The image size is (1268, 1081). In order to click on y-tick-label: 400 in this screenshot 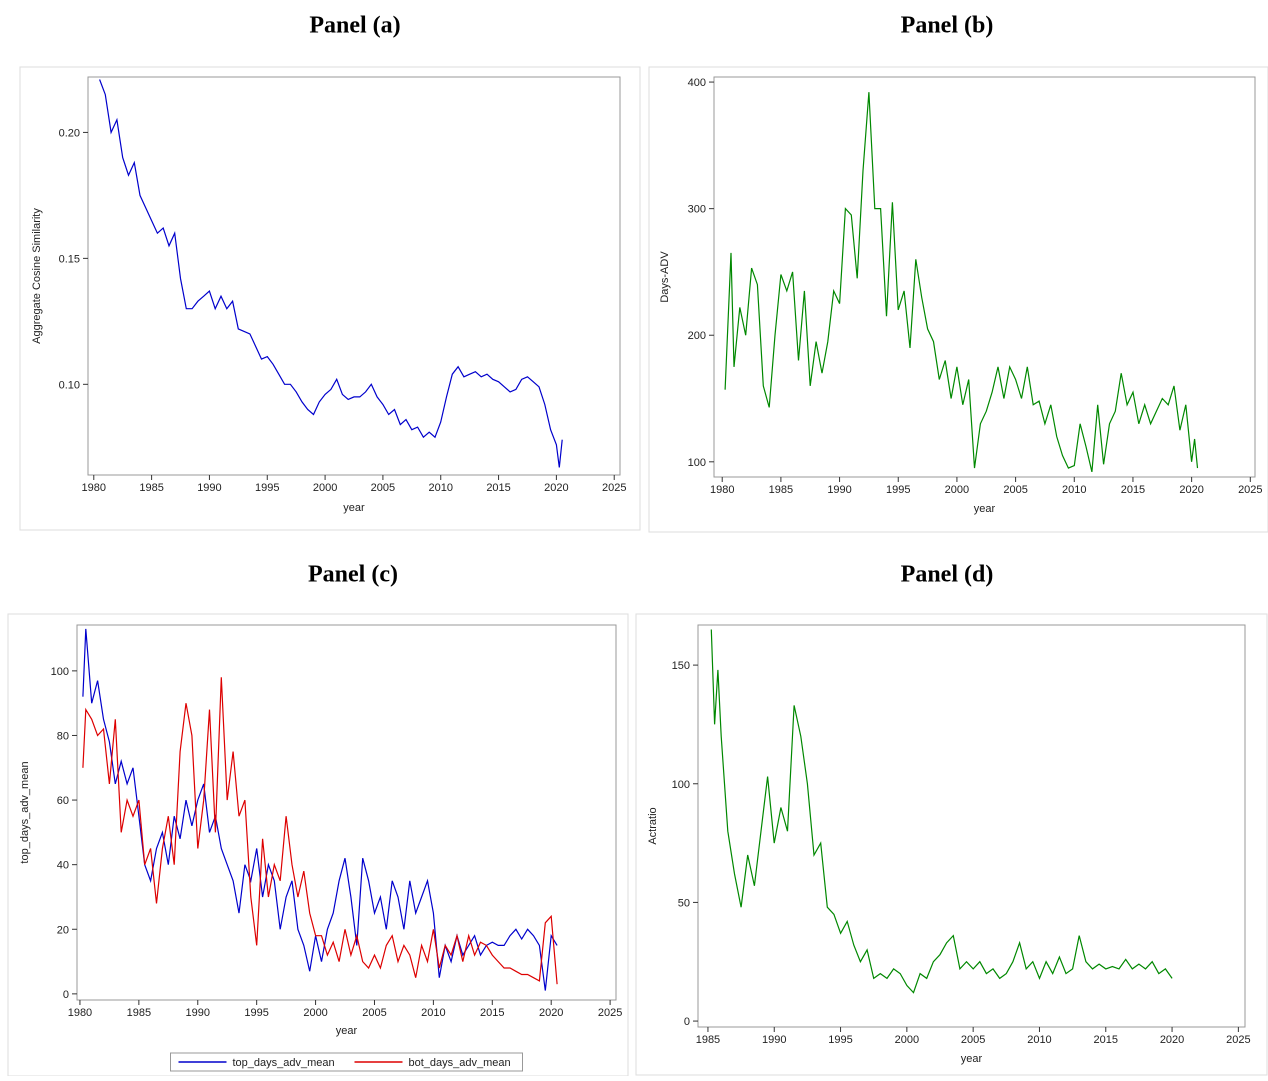, I will do `click(697, 83)`.